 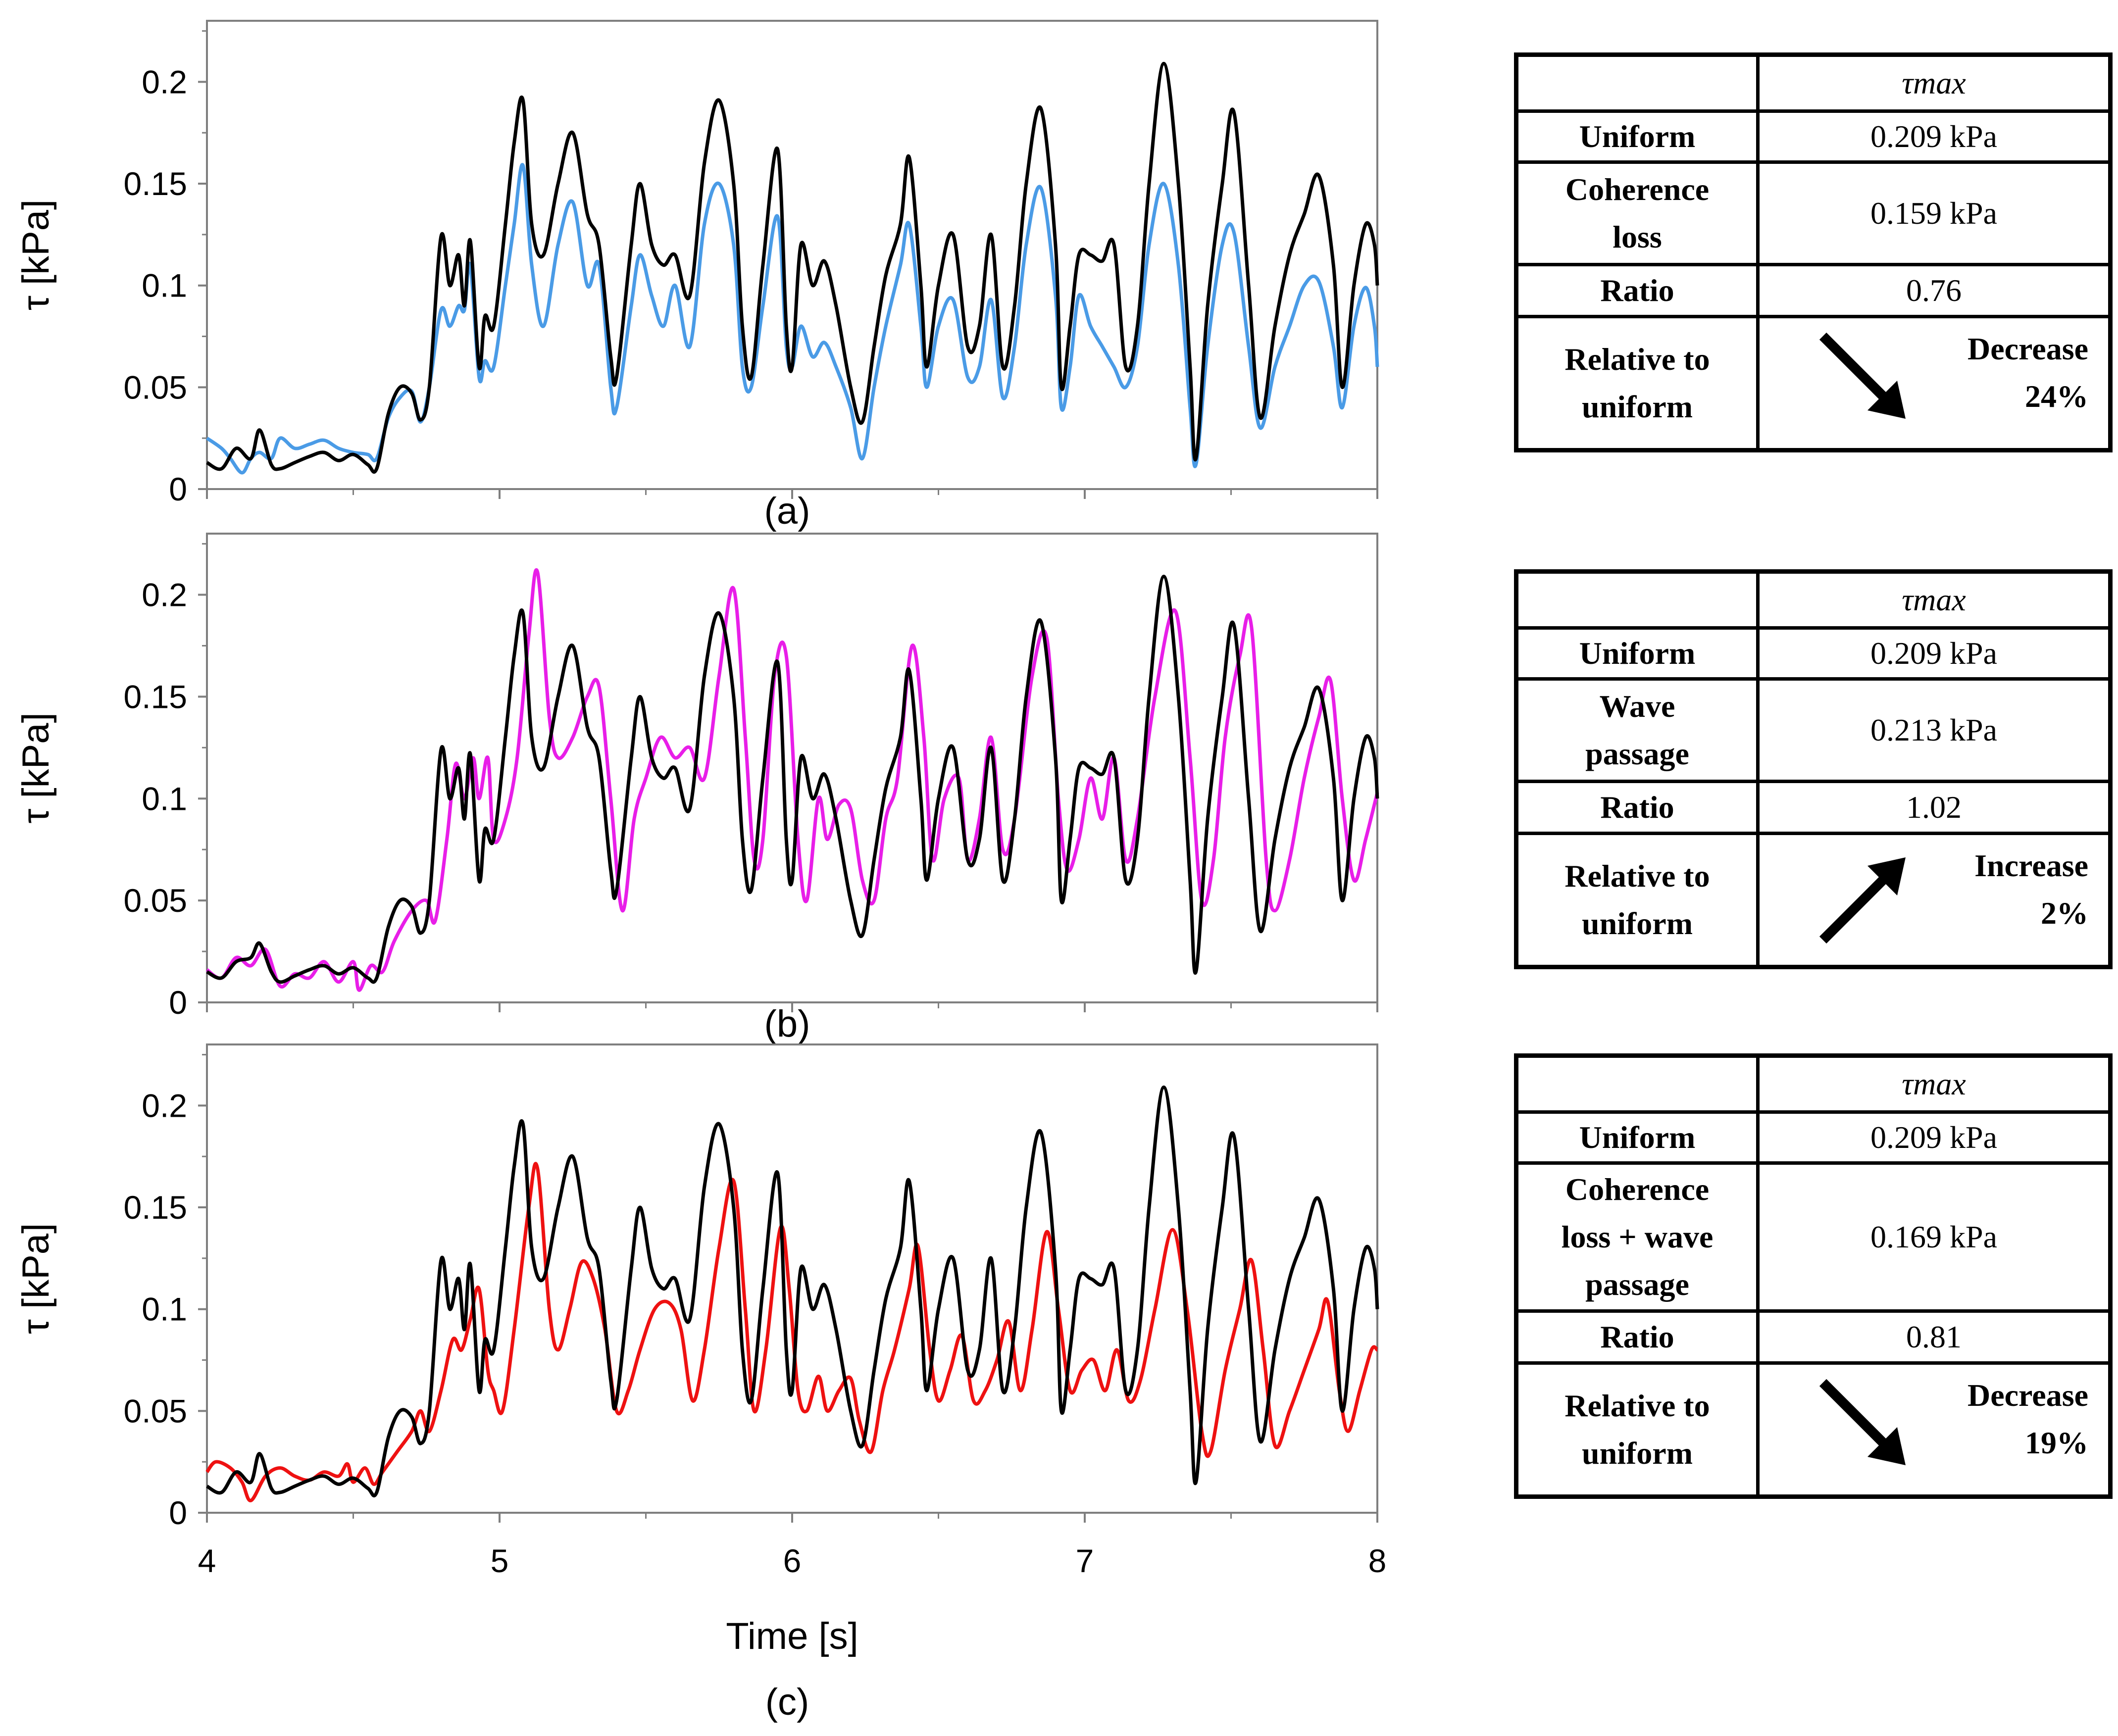 What do you see at coordinates (1637, 236) in the screenshot?
I see `case-label-line: loss` at bounding box center [1637, 236].